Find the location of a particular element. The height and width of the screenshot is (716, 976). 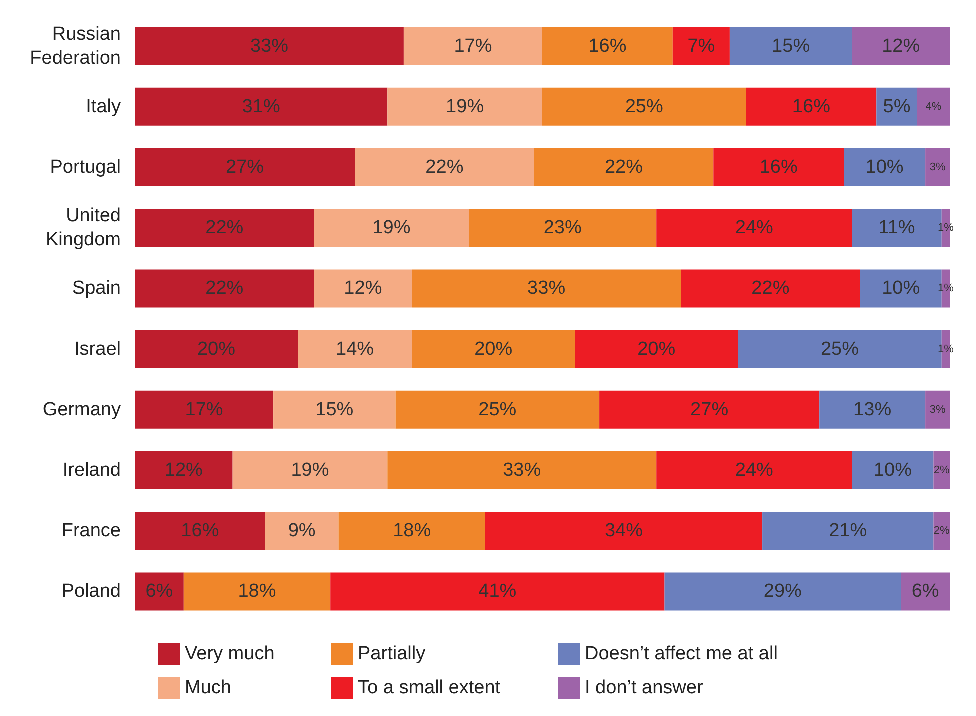

y-tick-label: United Kingdom is located at coordinates (83, 228).